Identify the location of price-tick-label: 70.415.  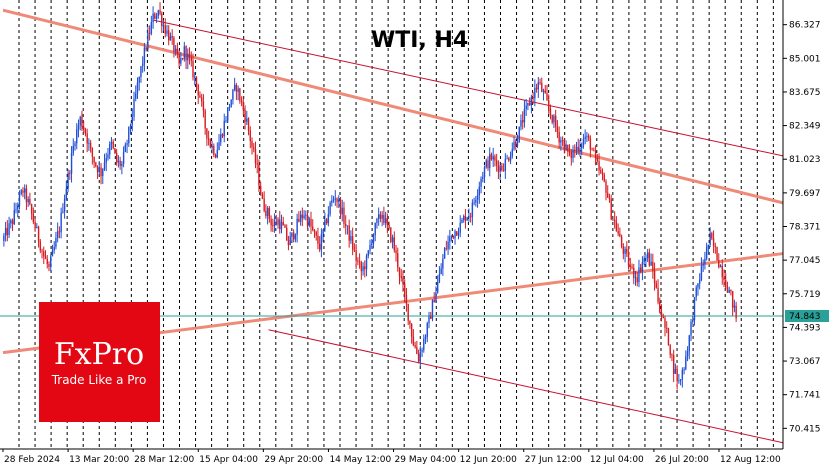
(805, 429).